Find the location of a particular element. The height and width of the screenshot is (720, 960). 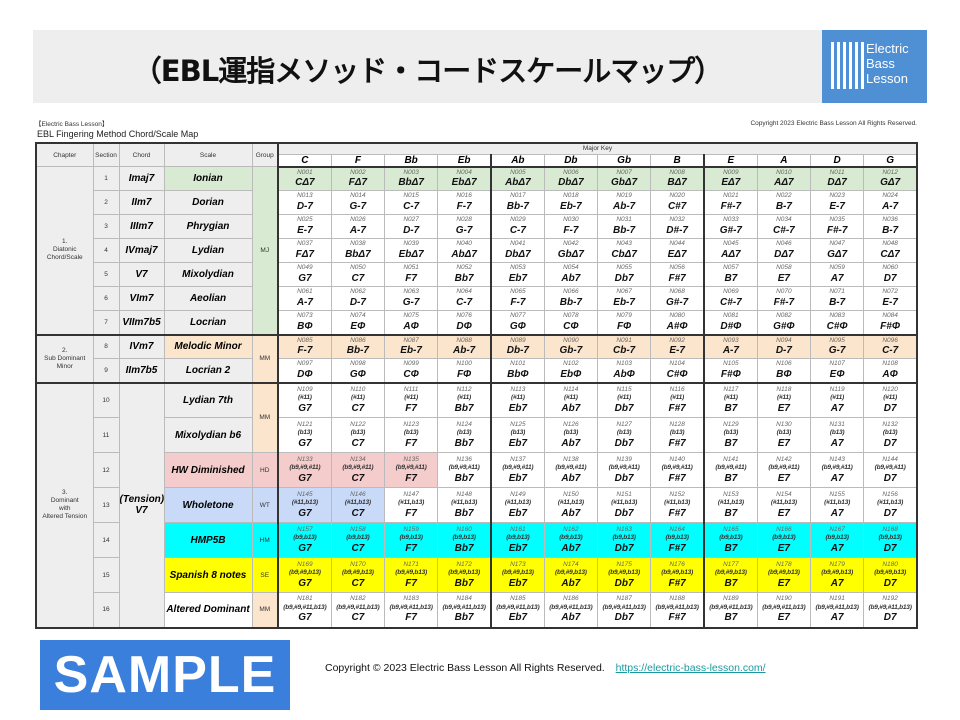

cell-id: N069 is located at coordinates (731, 292).